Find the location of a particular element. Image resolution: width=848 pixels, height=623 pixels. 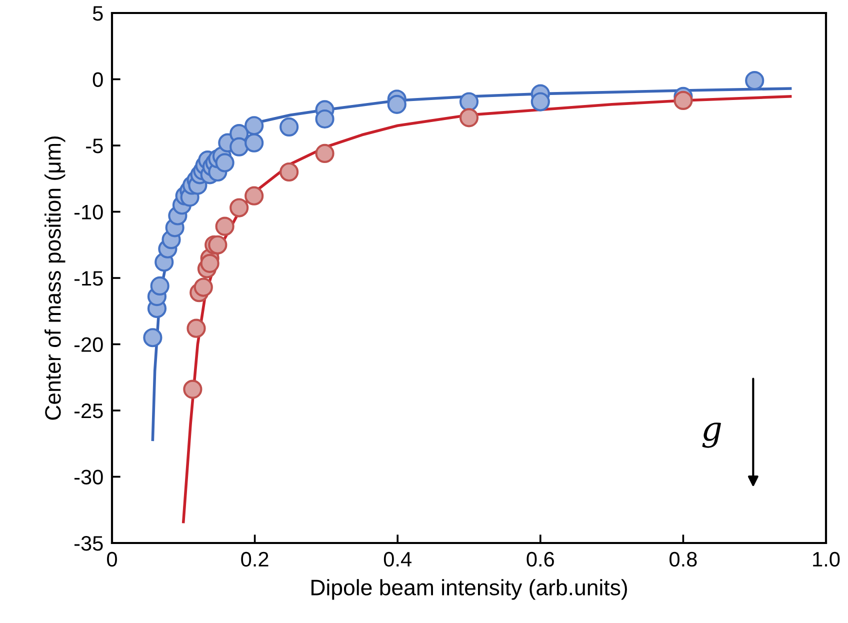

y-tick-label: 0 is located at coordinates (97, 80).